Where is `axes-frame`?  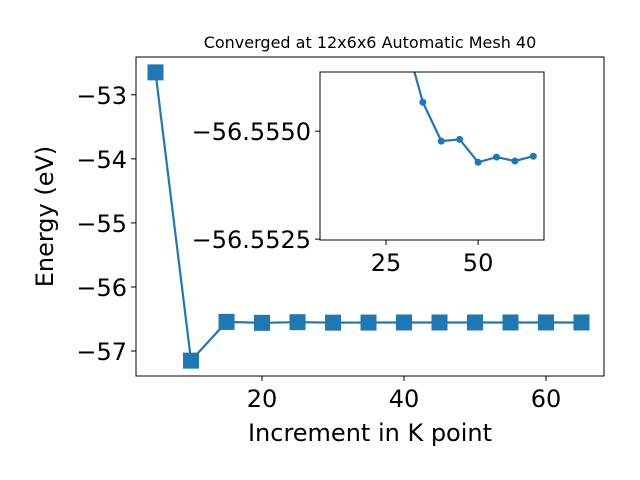 axes-frame is located at coordinates (432, 156).